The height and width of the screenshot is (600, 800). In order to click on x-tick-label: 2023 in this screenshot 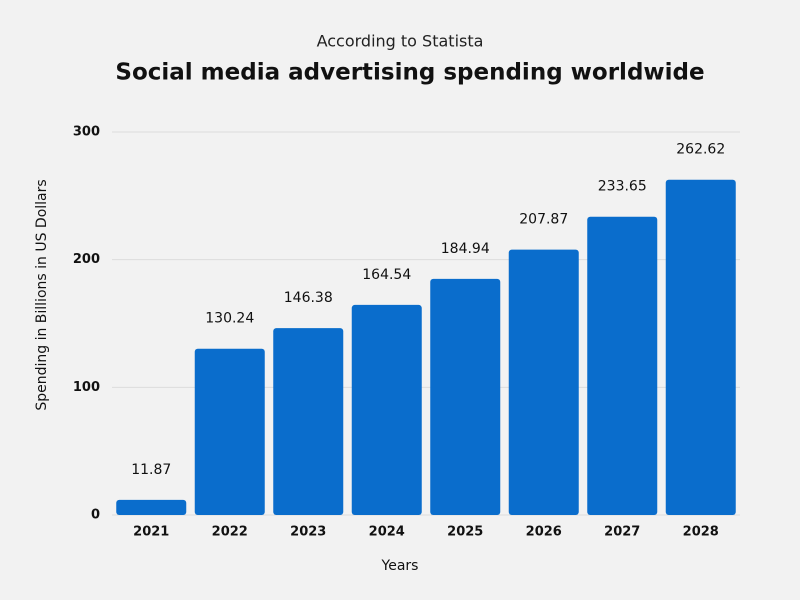, I will do `click(308, 532)`.